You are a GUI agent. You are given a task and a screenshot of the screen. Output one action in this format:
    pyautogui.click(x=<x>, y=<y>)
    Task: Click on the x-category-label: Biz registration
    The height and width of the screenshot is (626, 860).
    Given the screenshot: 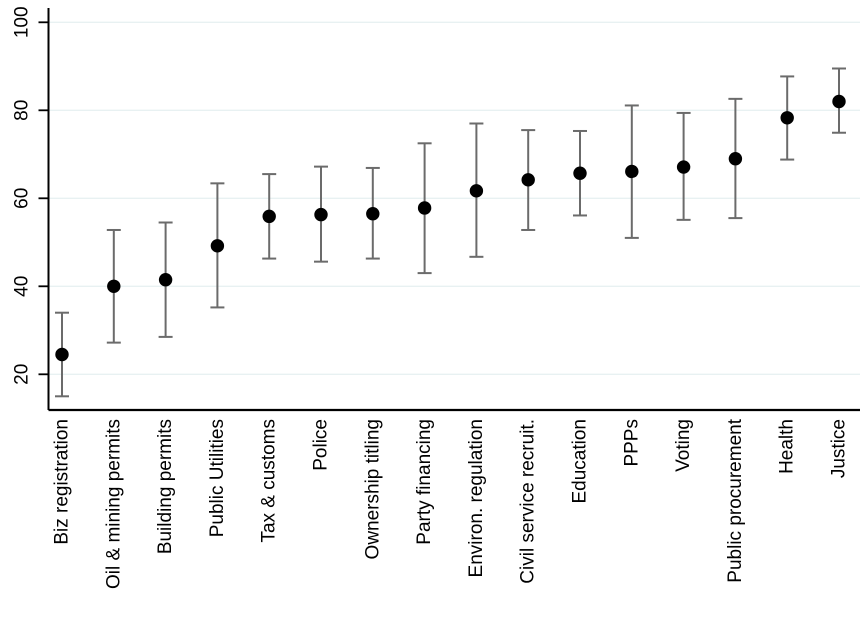 What is the action you would take?
    pyautogui.click(x=62, y=482)
    